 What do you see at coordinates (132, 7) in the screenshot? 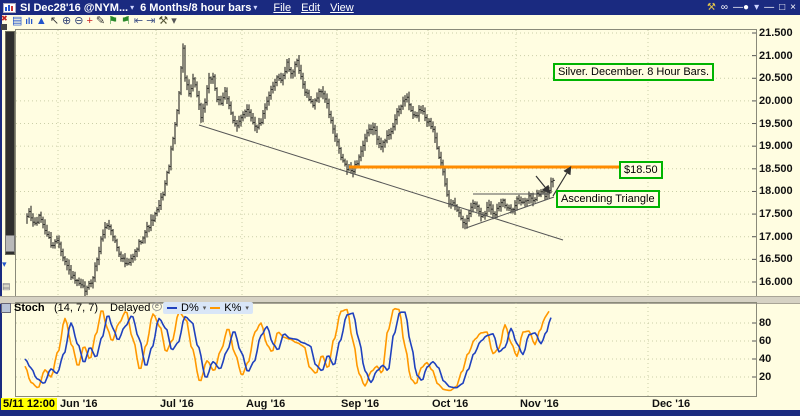
I see `symbol-caret-icon: ▾` at bounding box center [132, 7].